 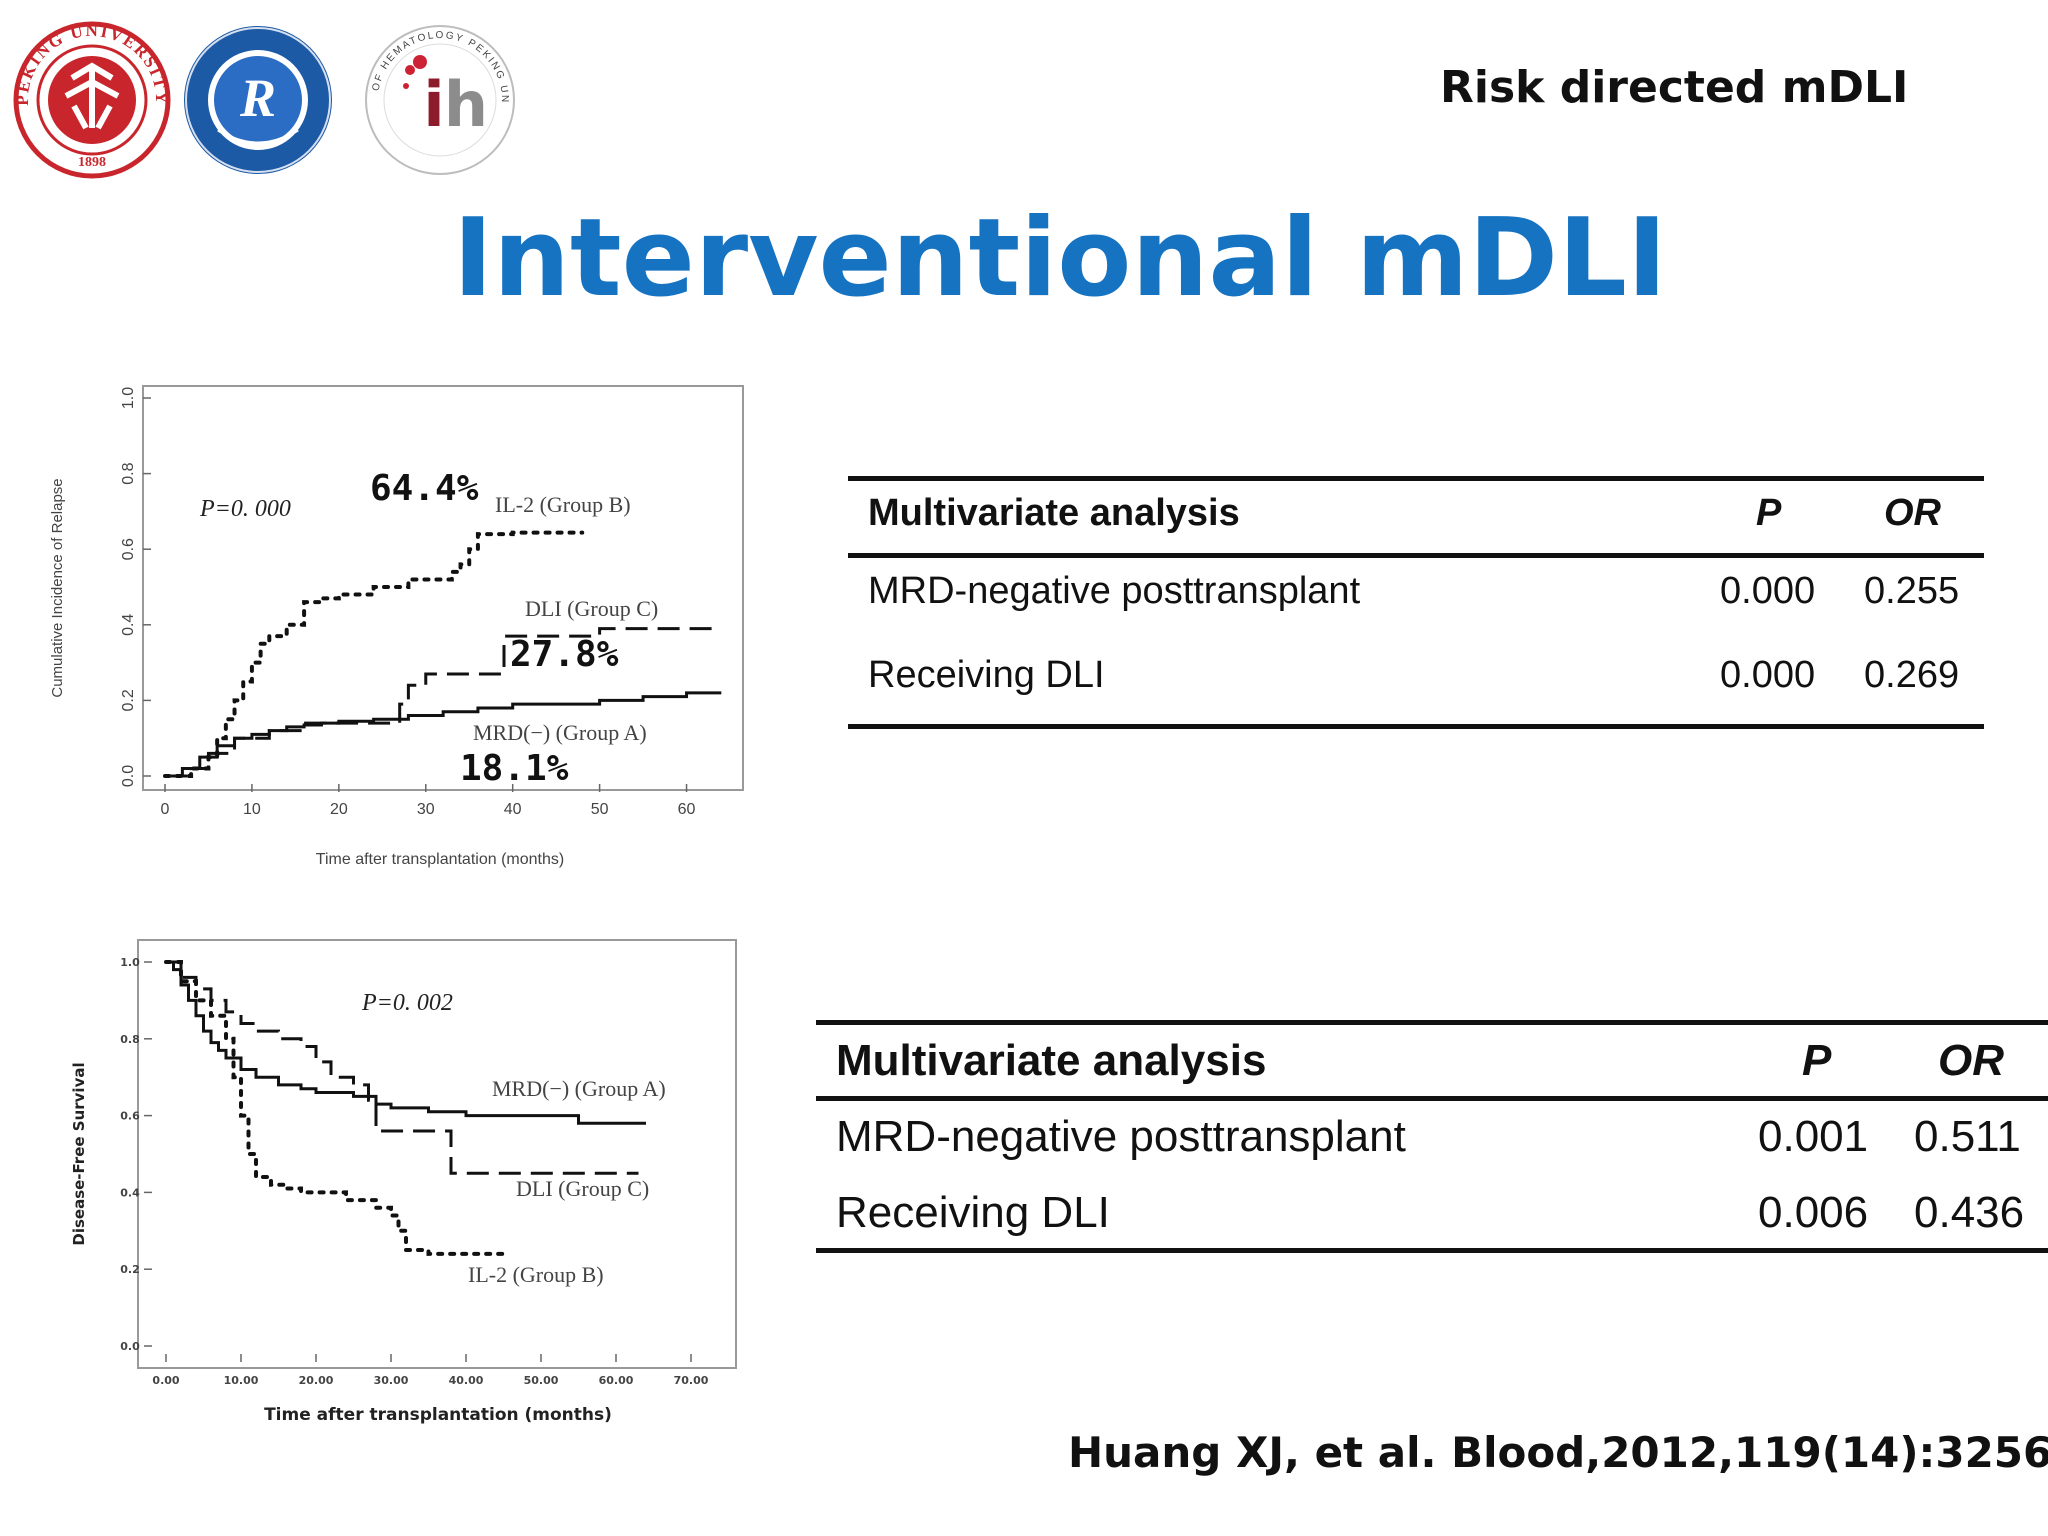 I want to click on topic-label: Risk directed mDLI, so click(x=1674, y=87).